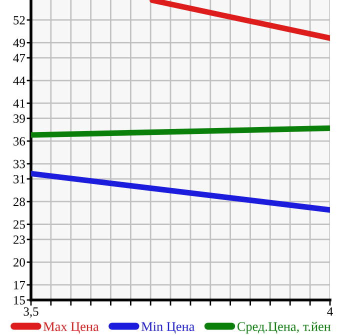 This screenshot has width=345, height=335. What do you see at coordinates (19, 58) in the screenshot?
I see `y-tick-label: 47` at bounding box center [19, 58].